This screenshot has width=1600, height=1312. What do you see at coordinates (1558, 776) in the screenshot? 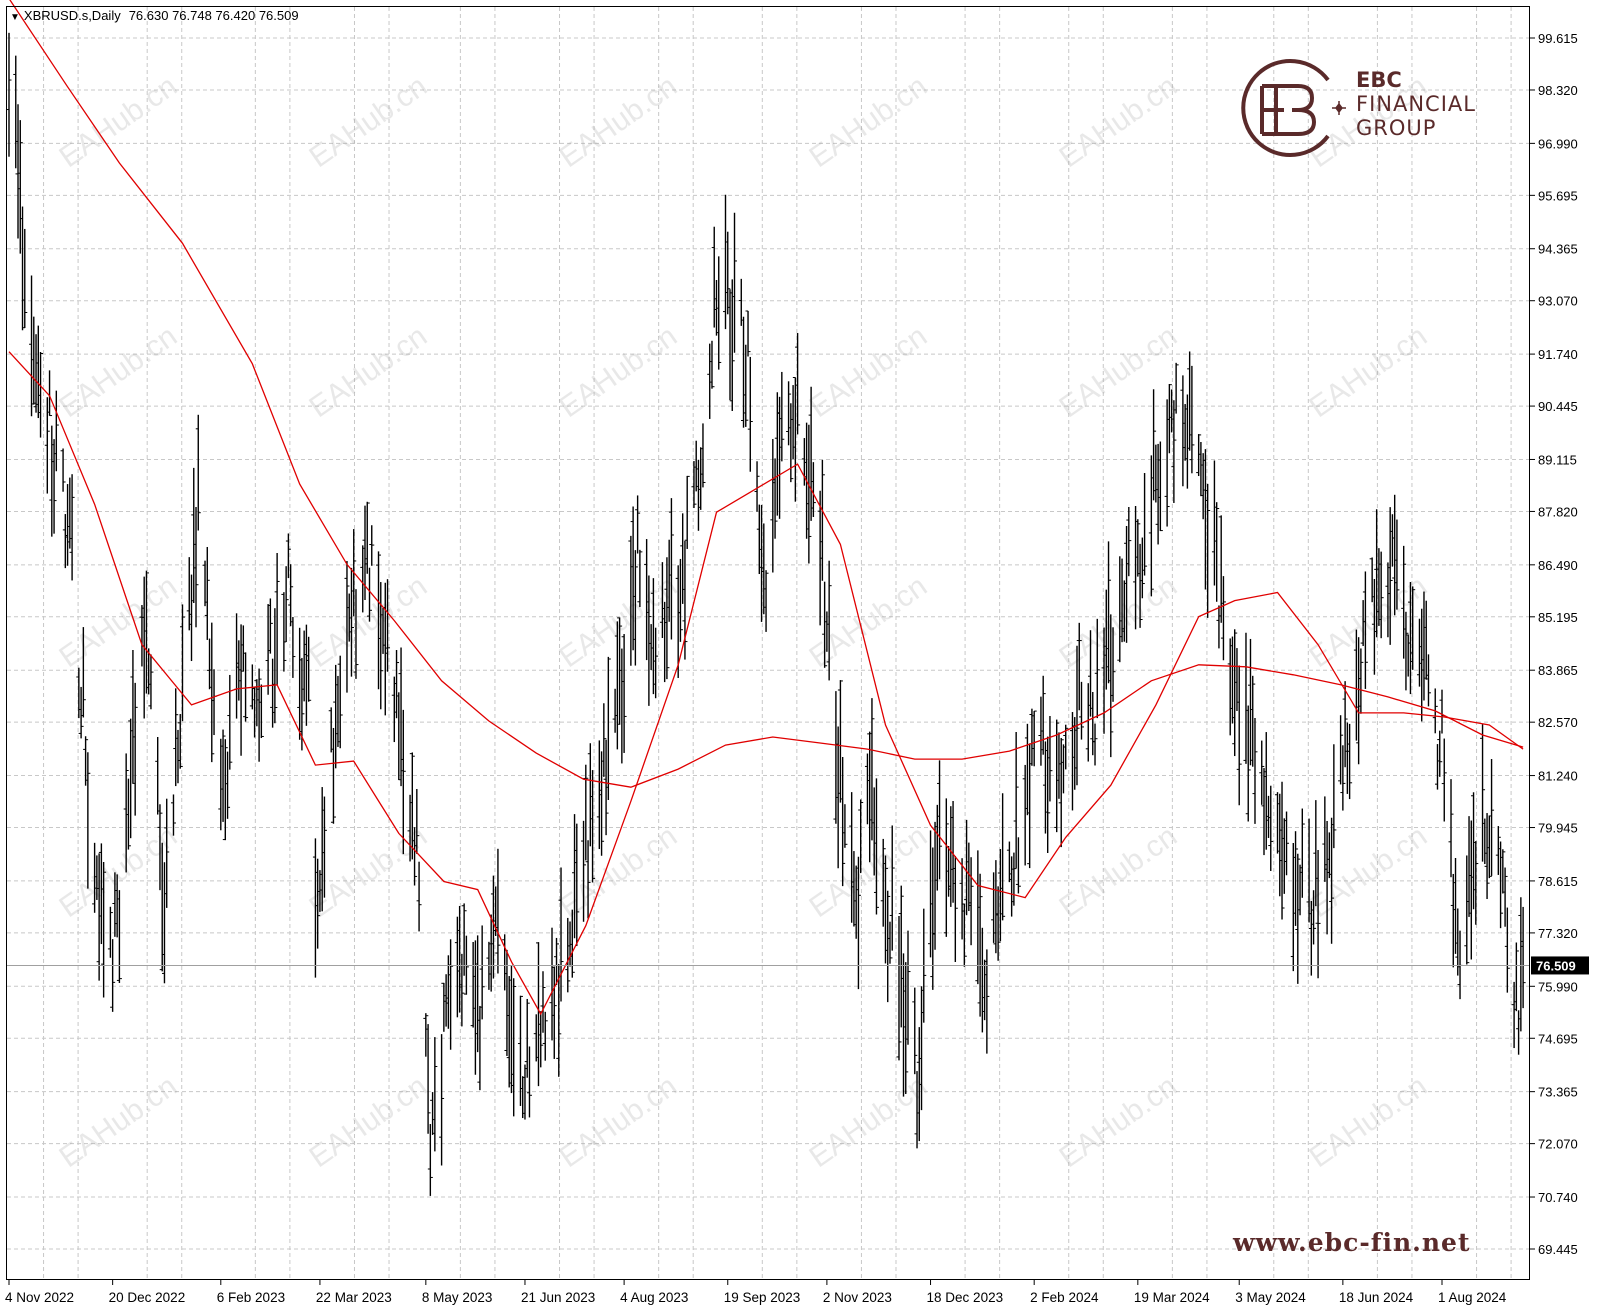
I see `y-tick-label: 81.240` at bounding box center [1558, 776].